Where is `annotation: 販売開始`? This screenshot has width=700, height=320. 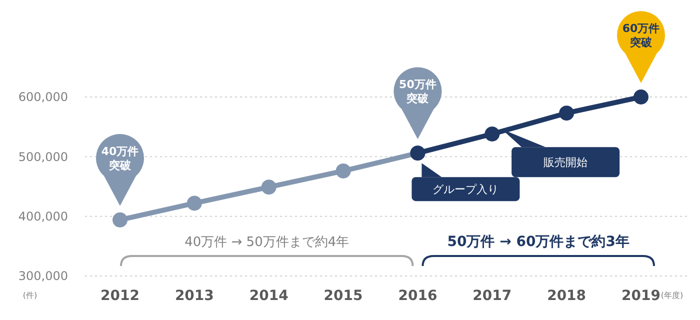
annotation: 販売開始 is located at coordinates (566, 162).